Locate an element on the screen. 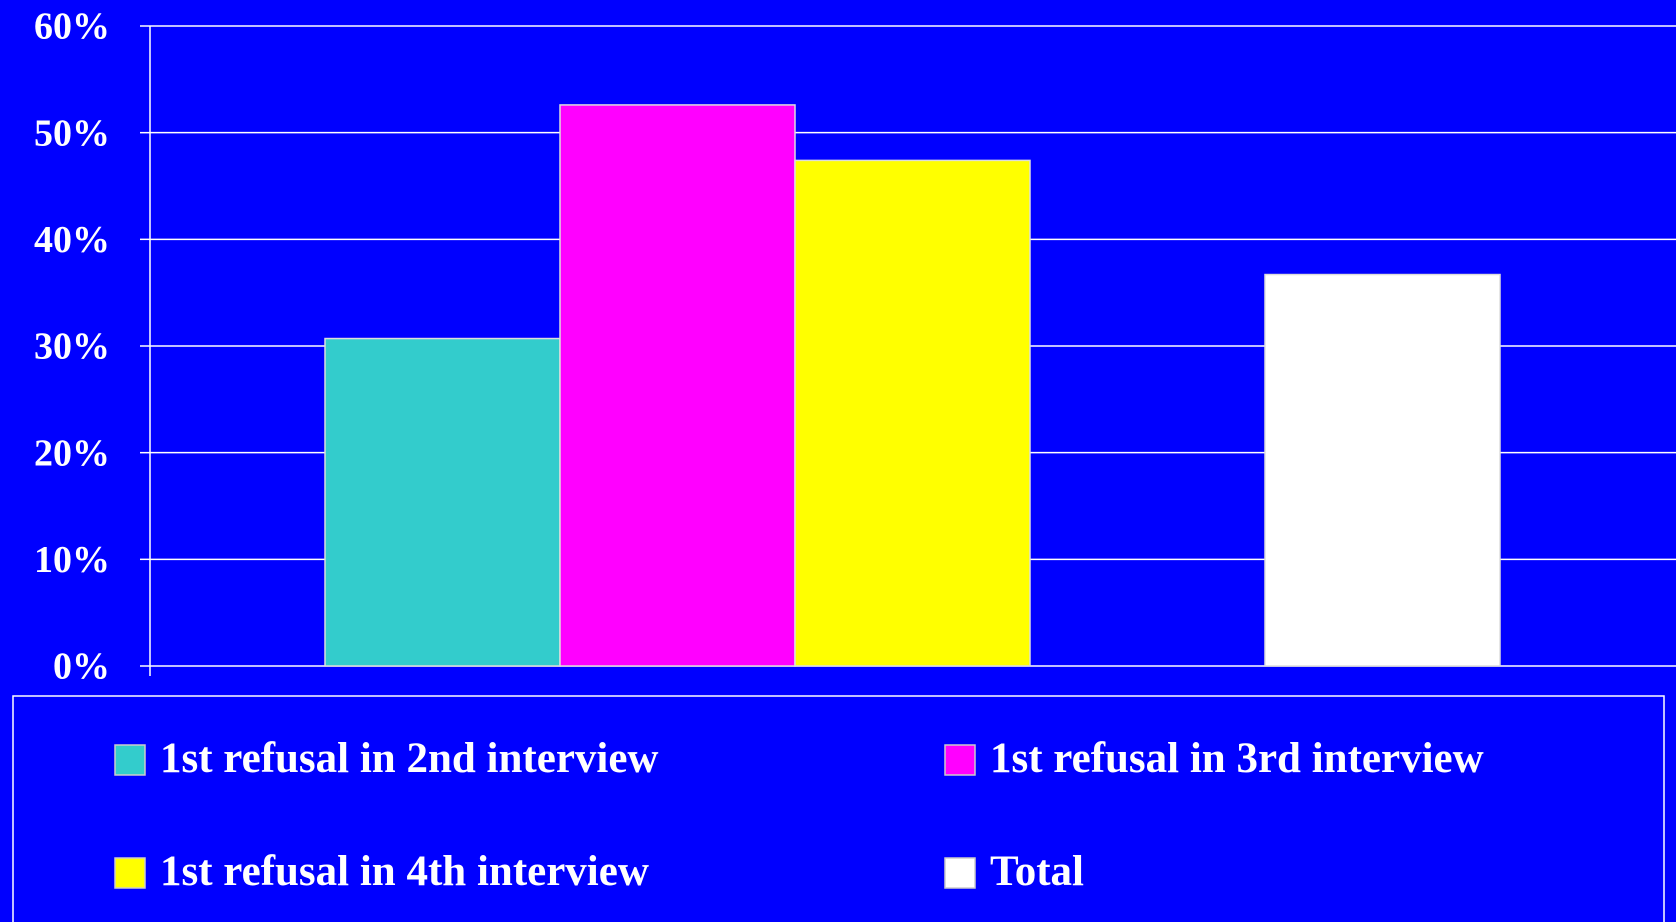  legend-label: 1st refusal in 2nd interview is located at coordinates (409, 758).